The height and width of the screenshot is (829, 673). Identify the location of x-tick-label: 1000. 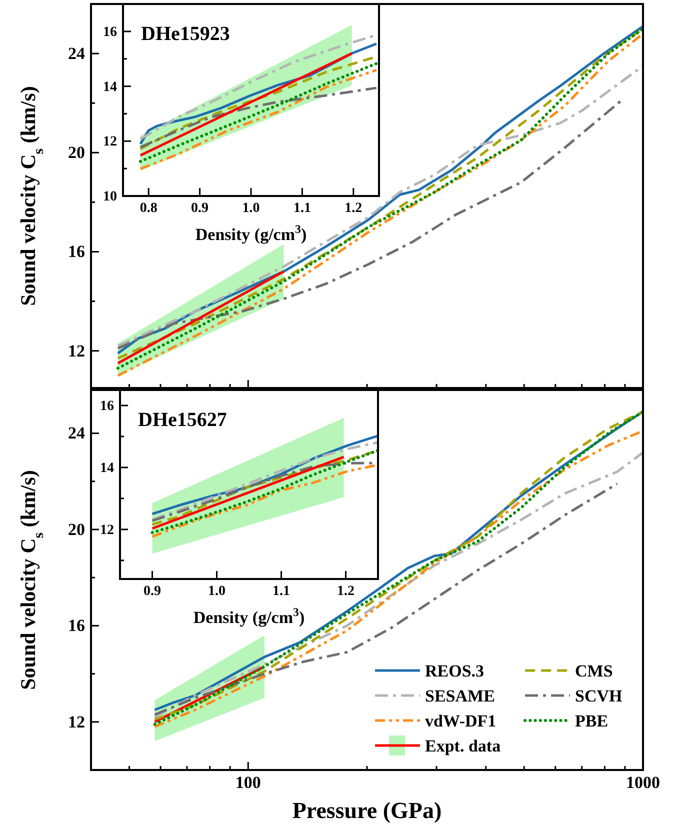
(643, 782).